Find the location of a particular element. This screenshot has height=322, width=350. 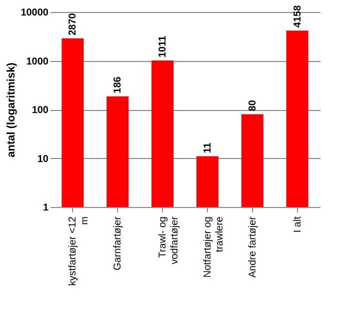

x-tick-label: Andre fartøjer is located at coordinates (252, 247).